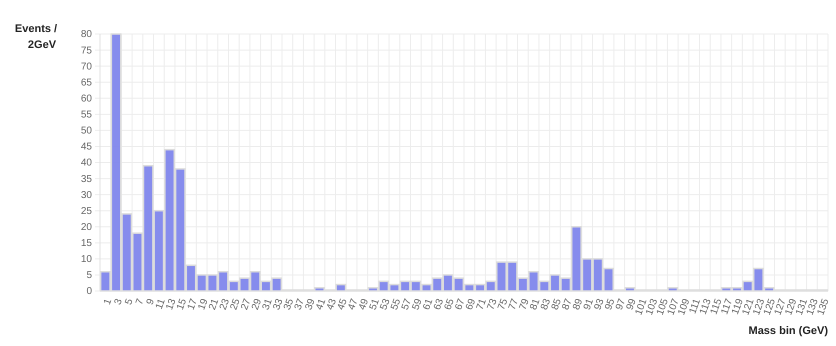 Image resolution: width=836 pixels, height=346 pixels. I want to click on y-tick-label: 30, so click(86, 195).